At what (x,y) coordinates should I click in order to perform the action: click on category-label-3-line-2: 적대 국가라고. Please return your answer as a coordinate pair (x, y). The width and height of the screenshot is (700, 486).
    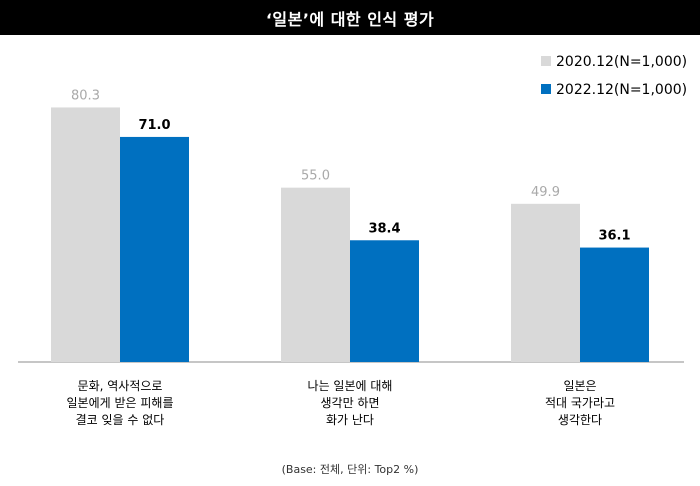
    Looking at the image, I should click on (580, 403).